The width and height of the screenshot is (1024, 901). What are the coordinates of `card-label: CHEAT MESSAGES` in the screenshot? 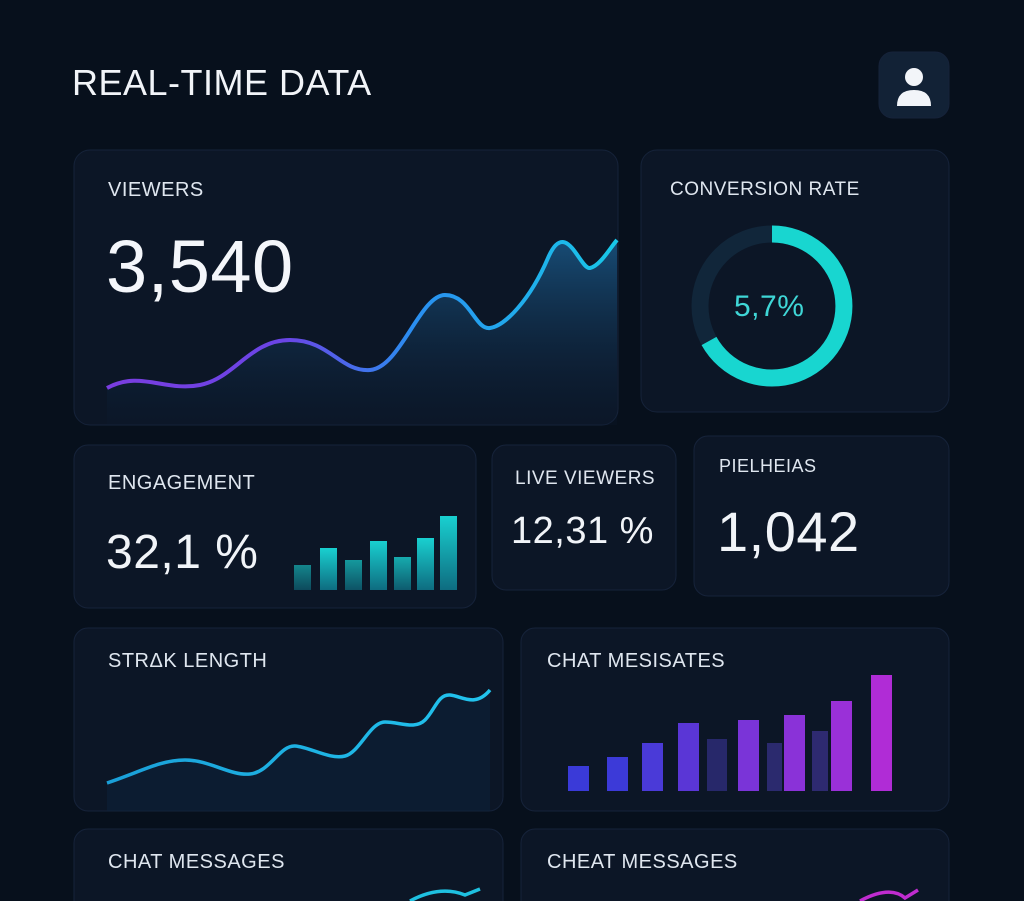 It's located at (642, 862).